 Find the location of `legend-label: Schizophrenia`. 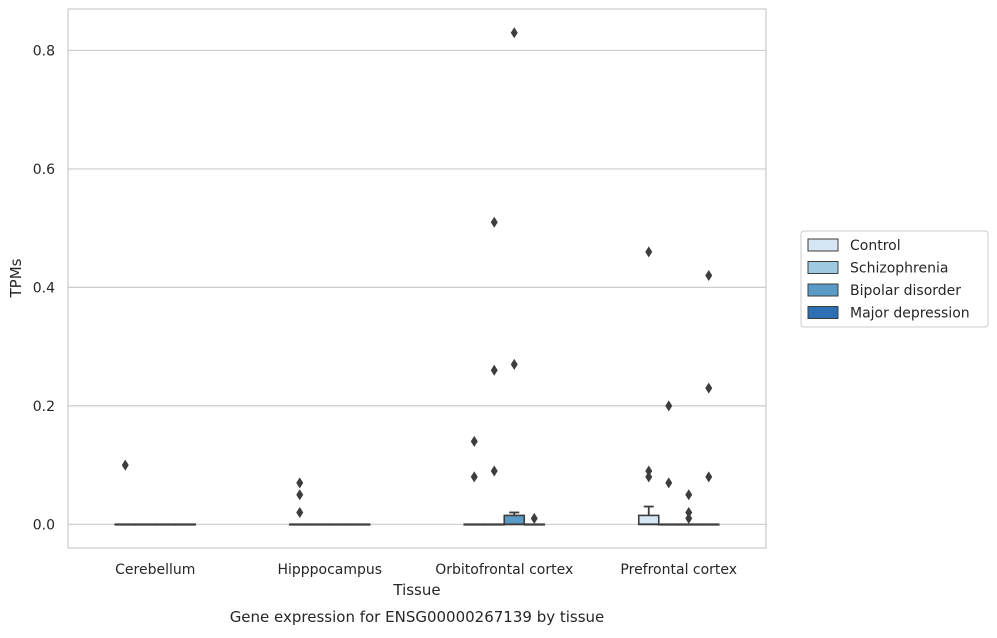

legend-label: Schizophrenia is located at coordinates (899, 269).